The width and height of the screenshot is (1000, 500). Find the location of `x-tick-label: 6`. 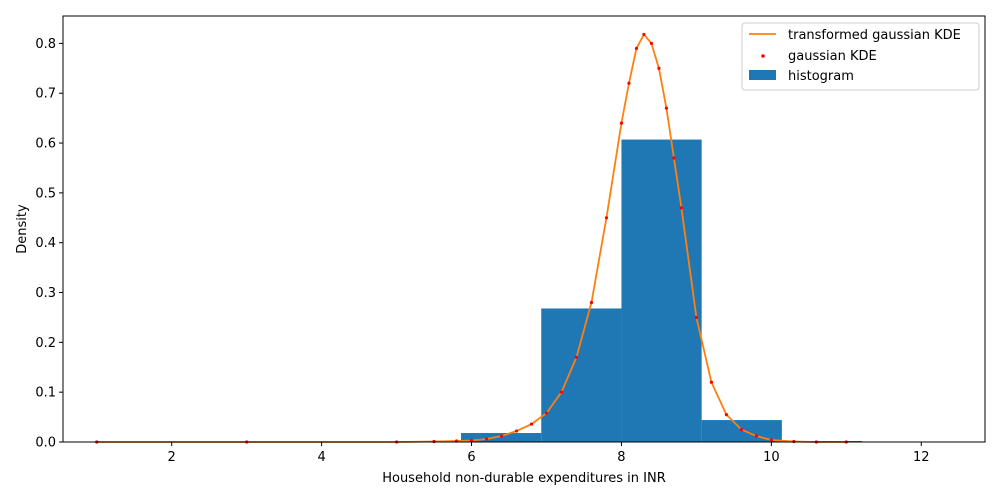

x-tick-label: 6 is located at coordinates (471, 457).